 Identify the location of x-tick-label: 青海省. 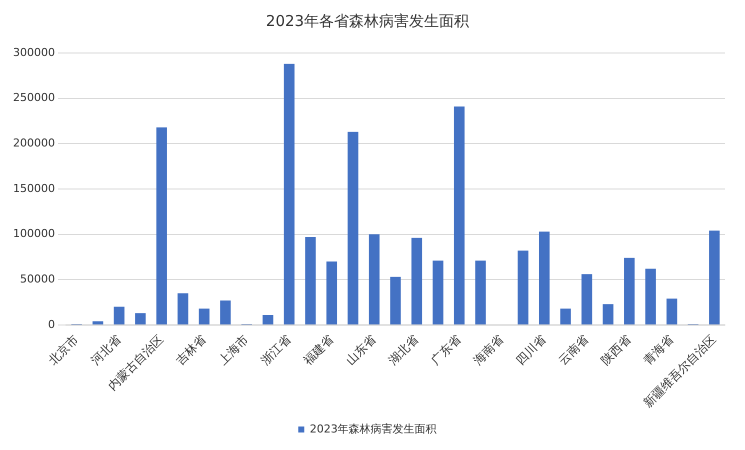
(658, 350).